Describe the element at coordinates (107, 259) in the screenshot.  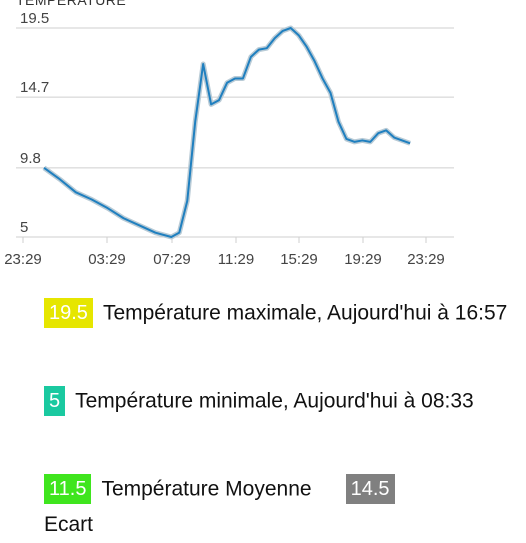
I see `x-tick-label: 03:29` at that location.